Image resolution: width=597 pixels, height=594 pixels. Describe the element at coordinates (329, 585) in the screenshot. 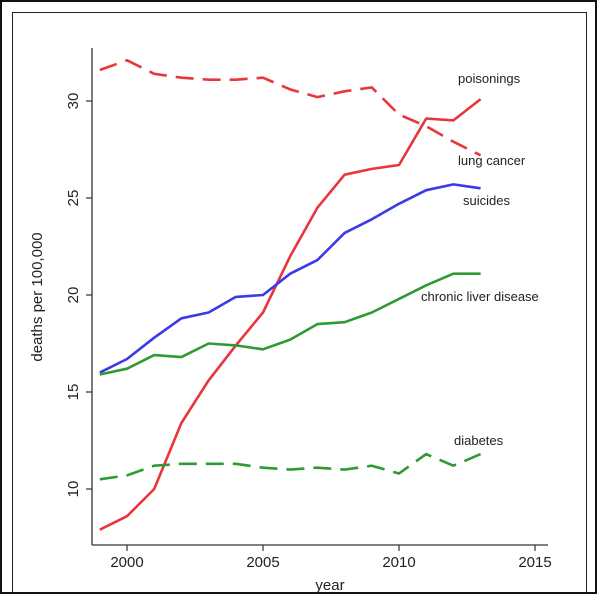

I see `x-axis-label: year` at that location.